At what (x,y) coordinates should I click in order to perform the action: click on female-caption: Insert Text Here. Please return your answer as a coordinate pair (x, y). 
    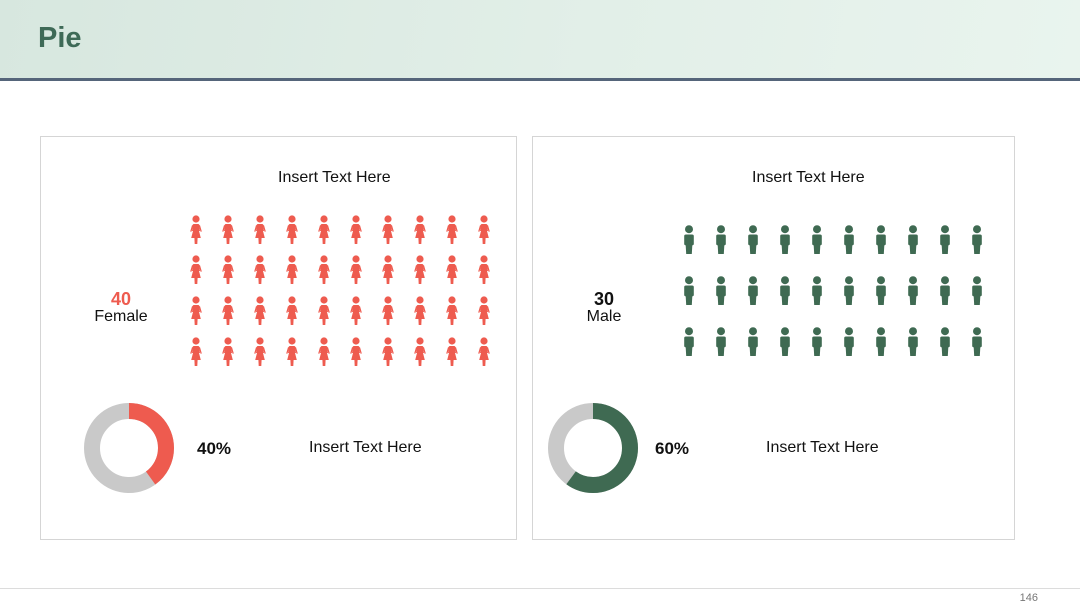
    Looking at the image, I should click on (365, 447).